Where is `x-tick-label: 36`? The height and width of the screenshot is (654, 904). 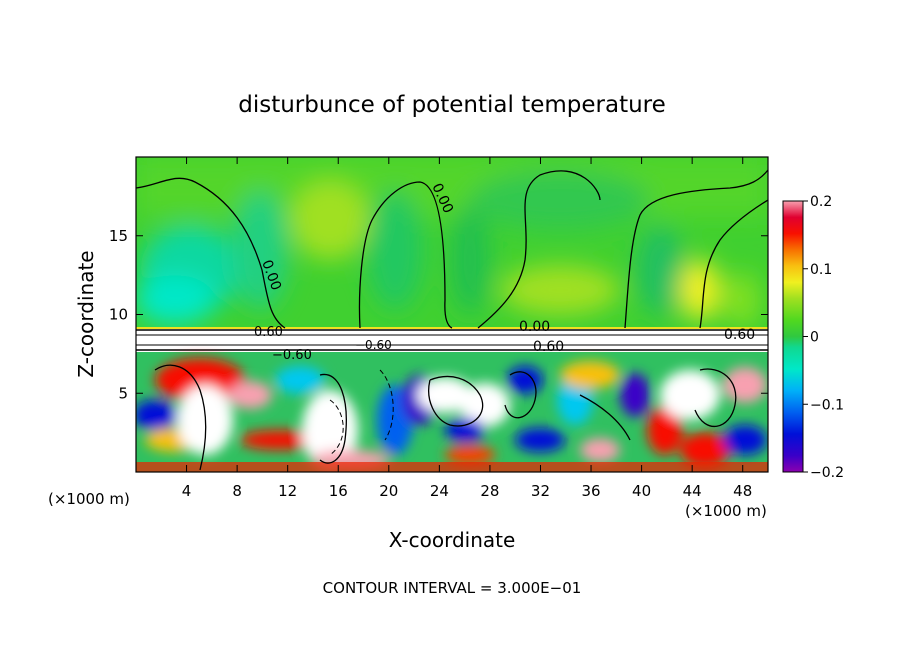
x-tick-label: 36 is located at coordinates (590, 491).